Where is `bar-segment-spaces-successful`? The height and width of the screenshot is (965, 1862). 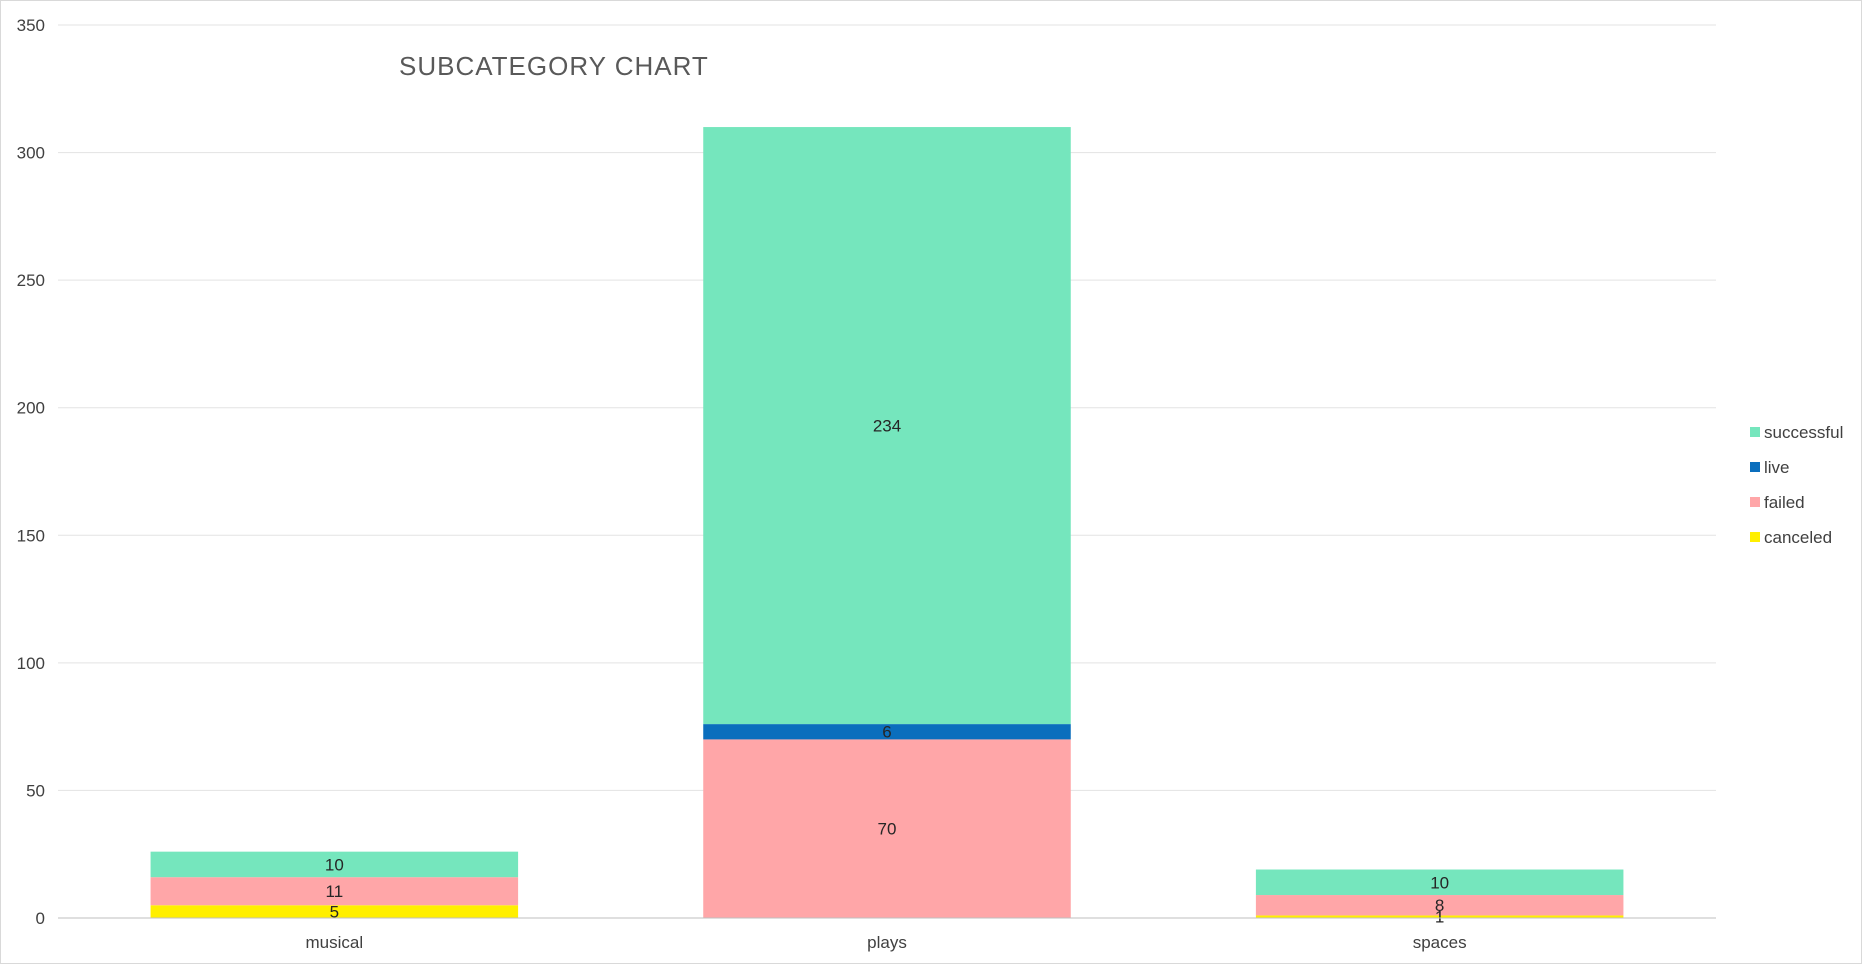 bar-segment-spaces-successful is located at coordinates (1439, 882).